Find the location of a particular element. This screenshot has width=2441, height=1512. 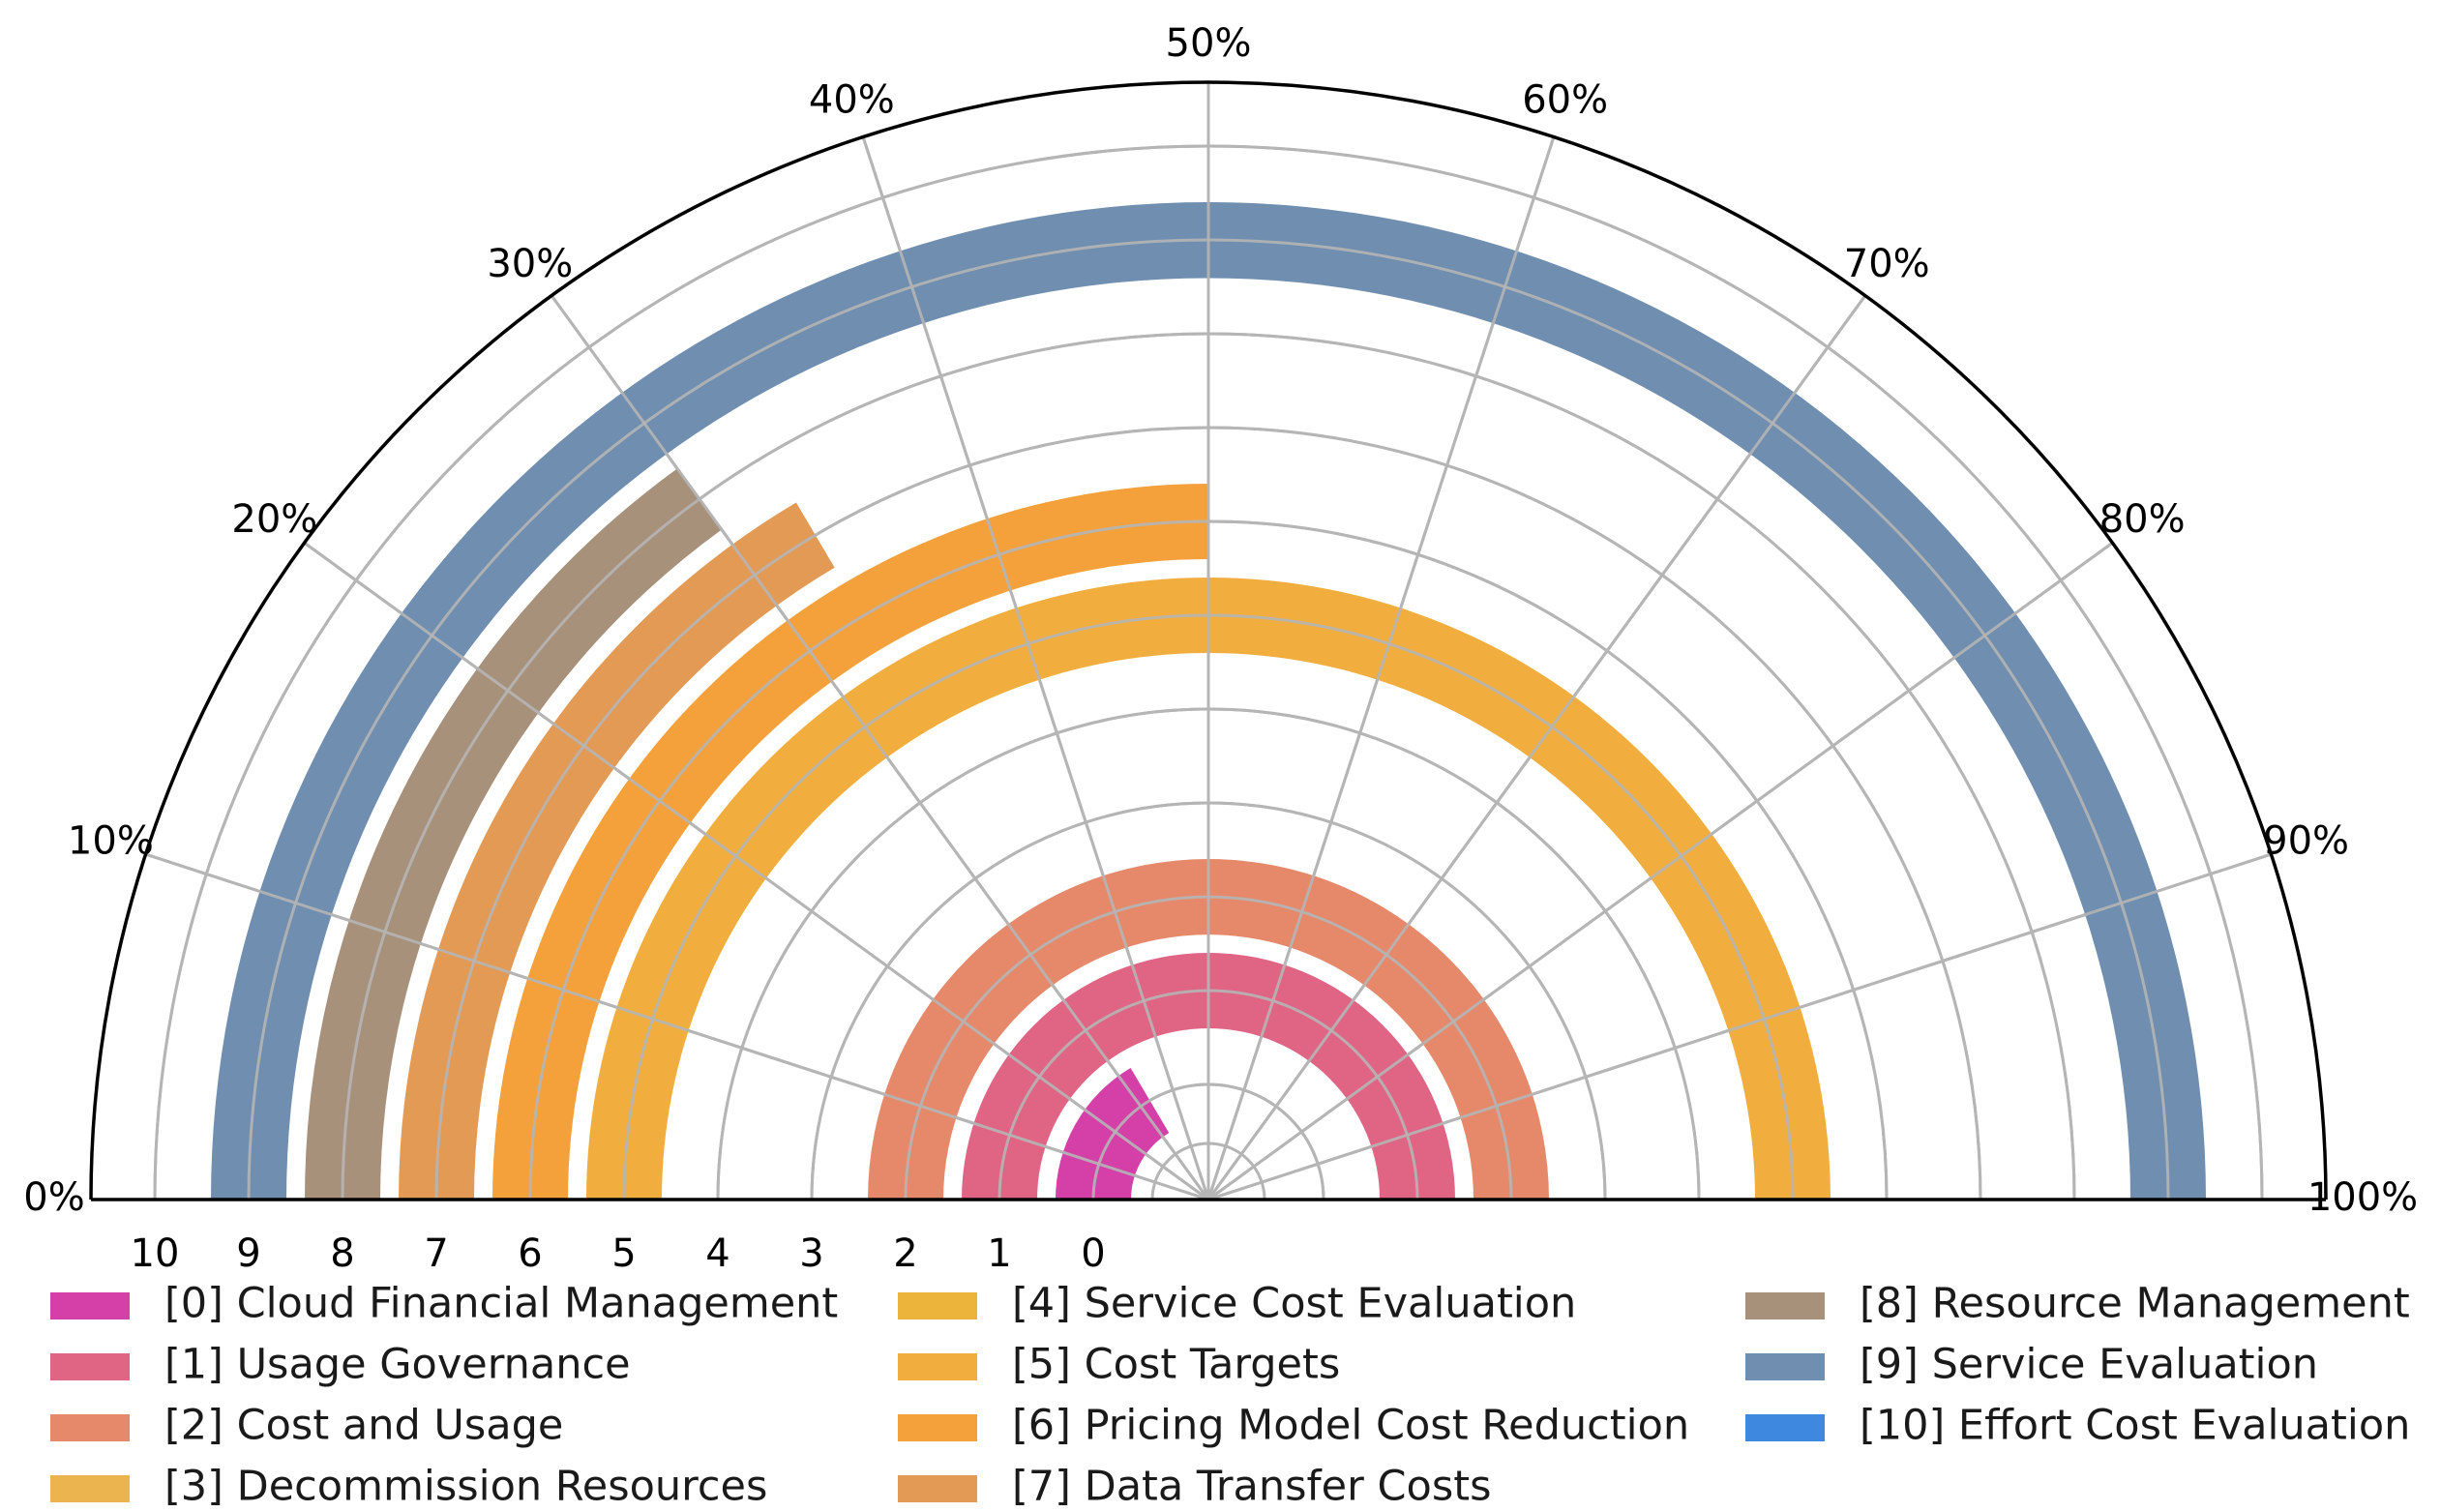

angle-tick-label: 50% is located at coordinates (1209, 44).